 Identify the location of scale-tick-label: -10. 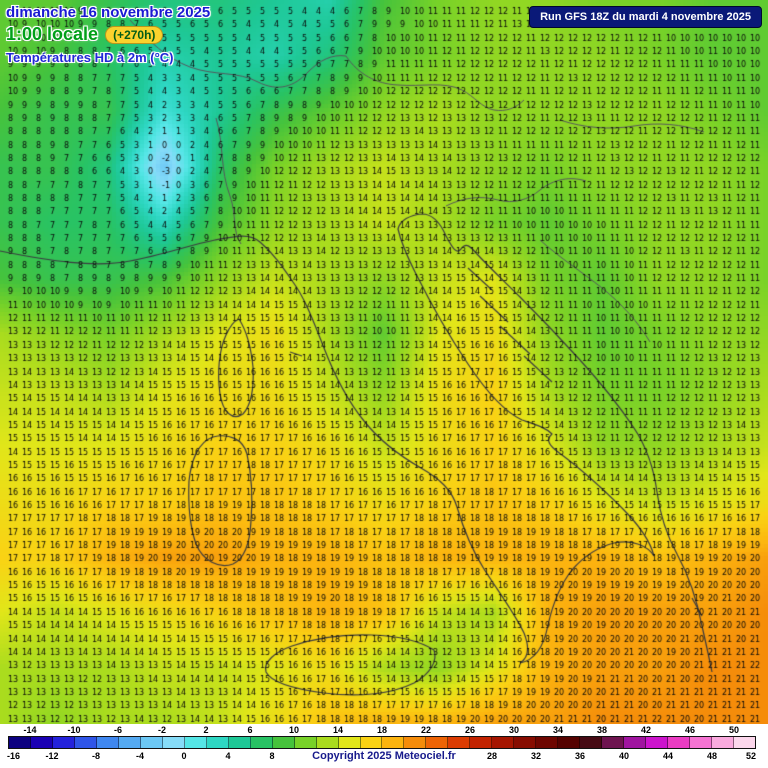
(74, 730).